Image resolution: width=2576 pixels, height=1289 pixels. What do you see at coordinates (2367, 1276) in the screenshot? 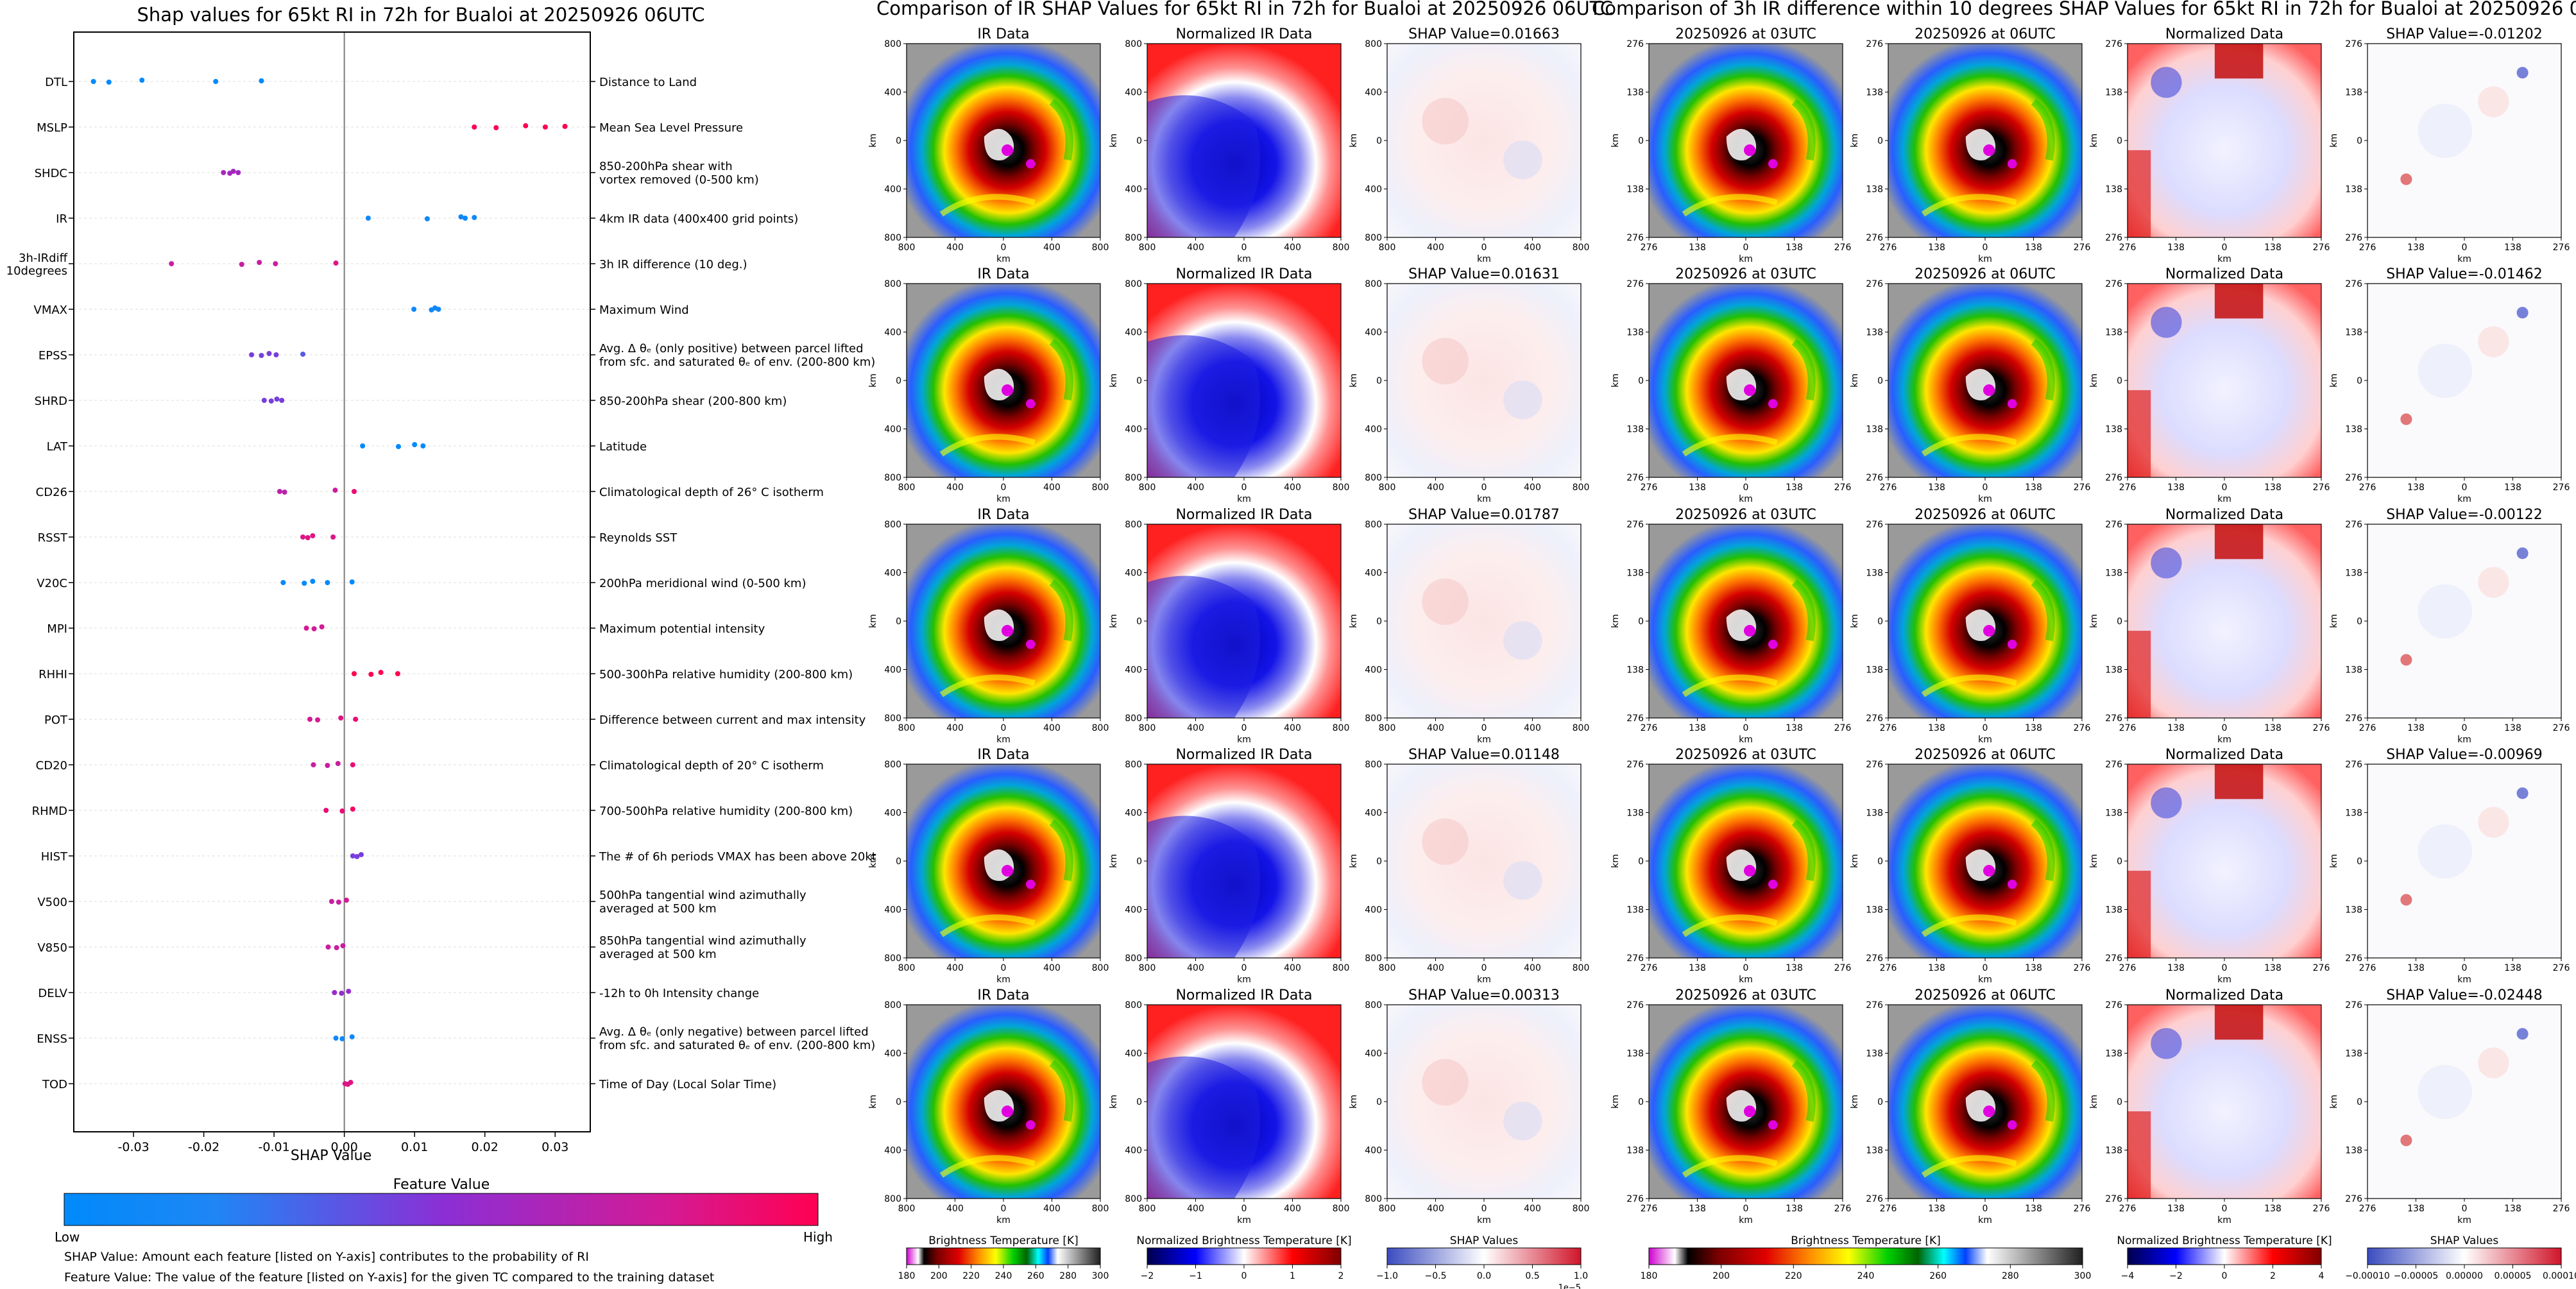
I see `colorbar-tick-label: −0.00010` at bounding box center [2367, 1276].